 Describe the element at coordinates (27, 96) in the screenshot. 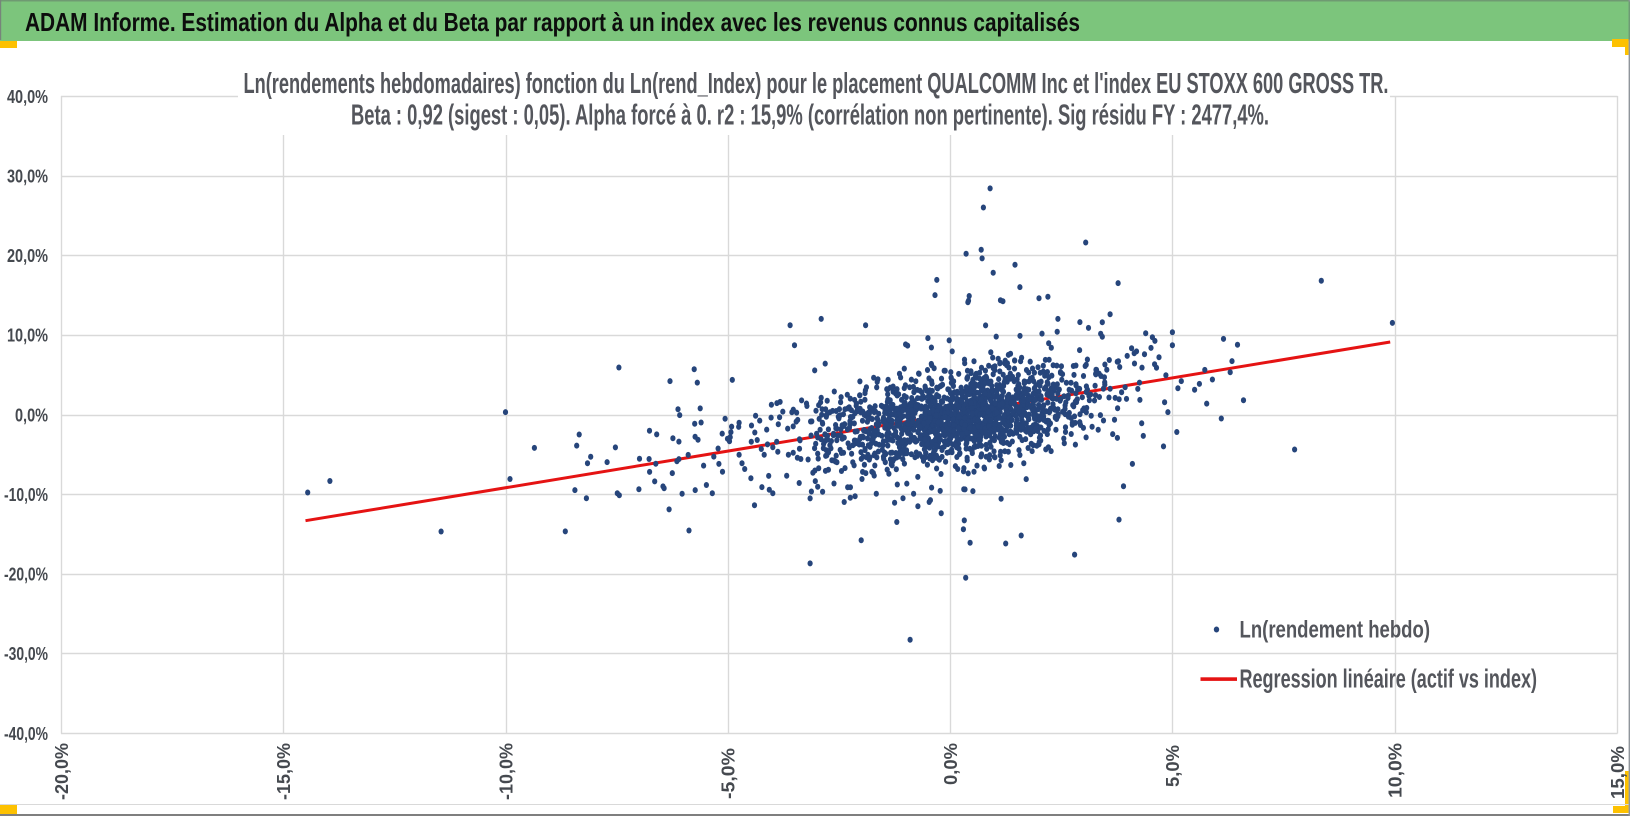

I see `svg-text: 40,0%` at that location.